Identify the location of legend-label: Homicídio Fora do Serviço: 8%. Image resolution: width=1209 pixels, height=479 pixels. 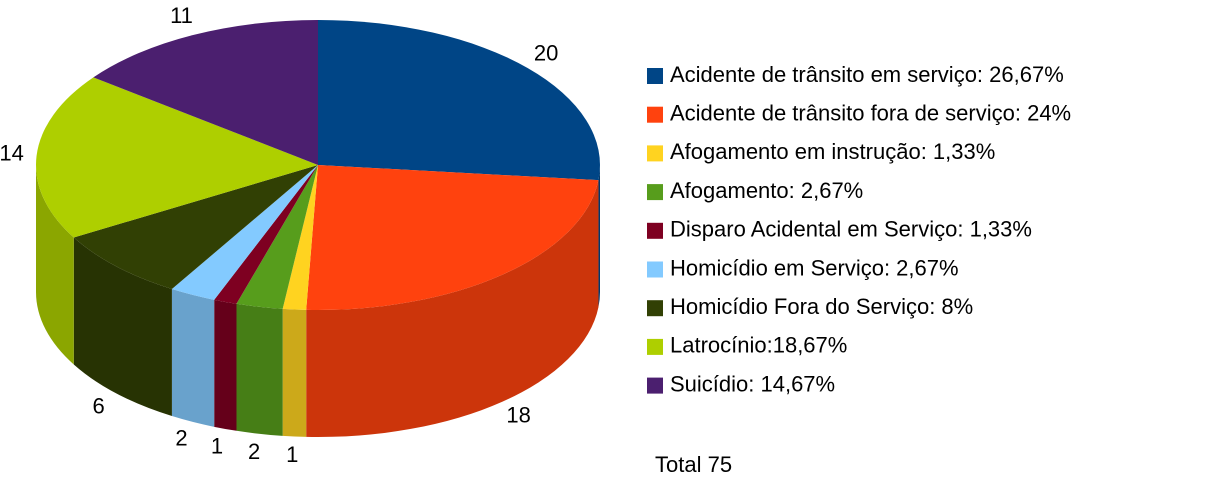
(821, 306).